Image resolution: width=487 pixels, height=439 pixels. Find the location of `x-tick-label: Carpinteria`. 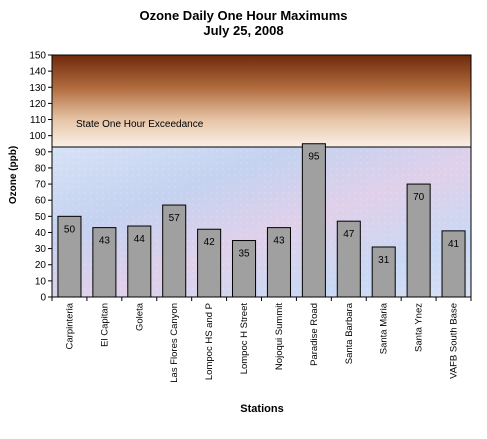

x-tick-label: Carpinteria is located at coordinates (69, 325).